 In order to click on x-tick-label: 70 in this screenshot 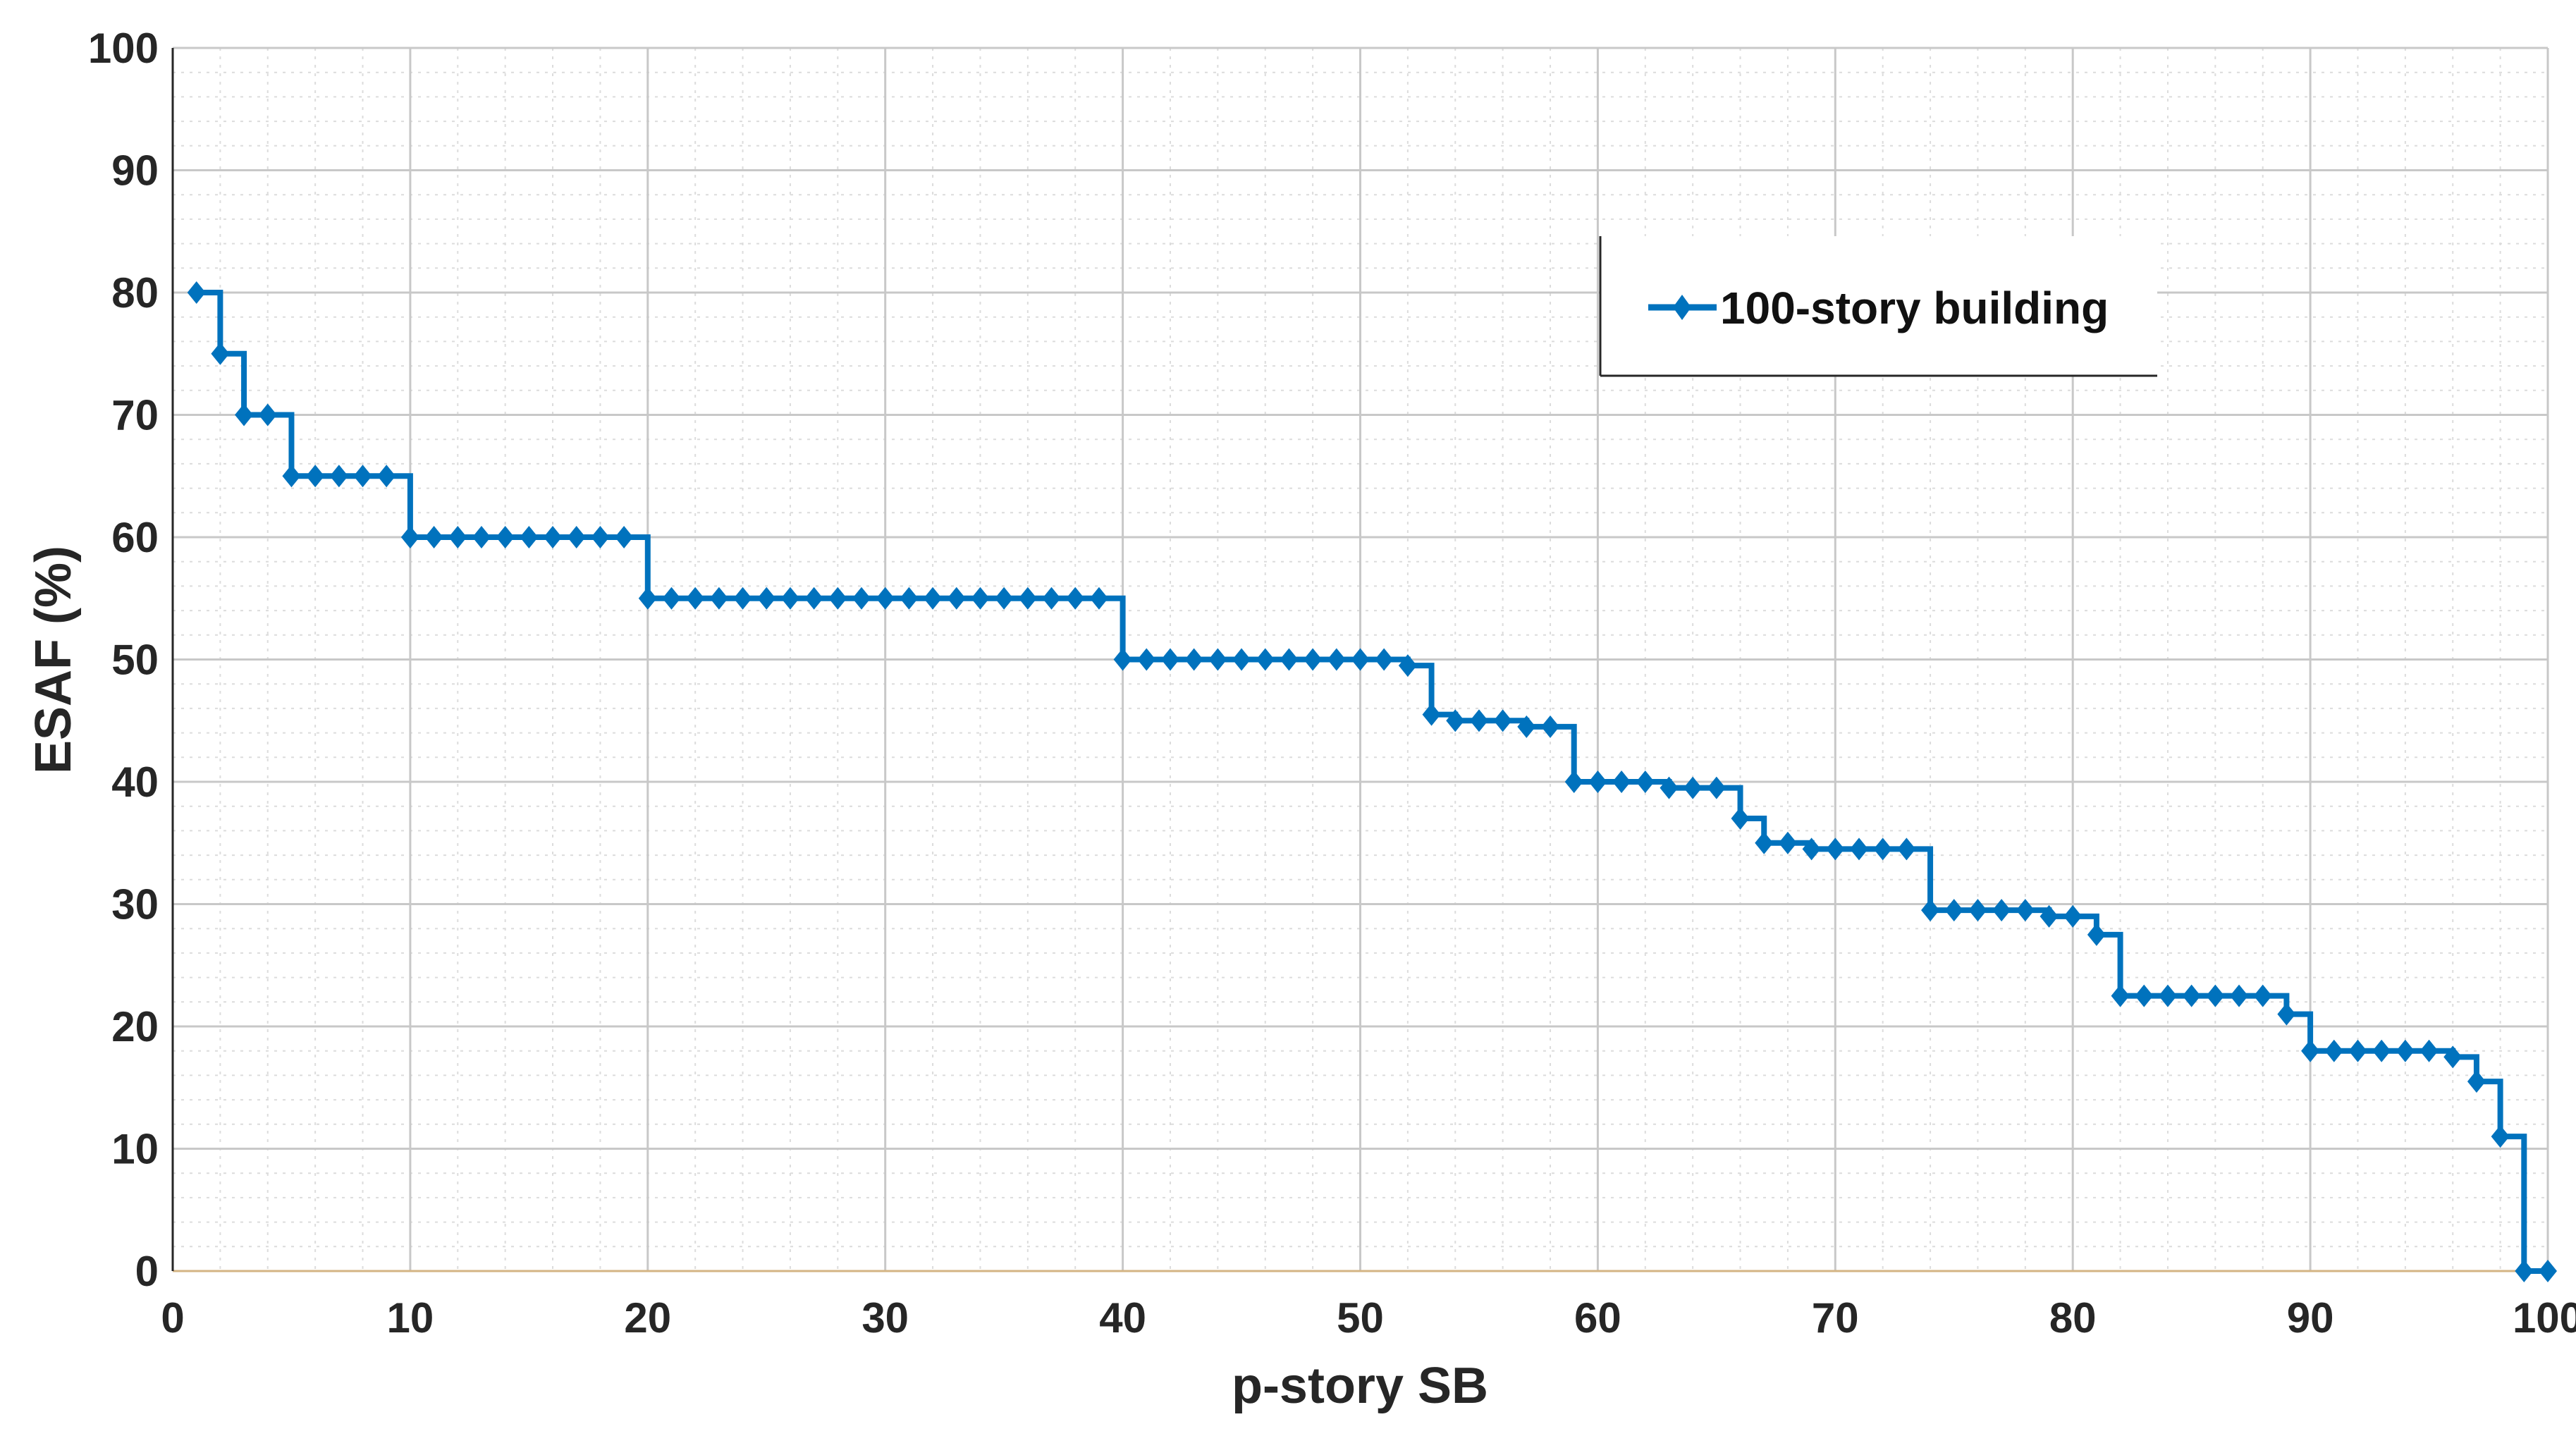, I will do `click(1835, 1318)`.